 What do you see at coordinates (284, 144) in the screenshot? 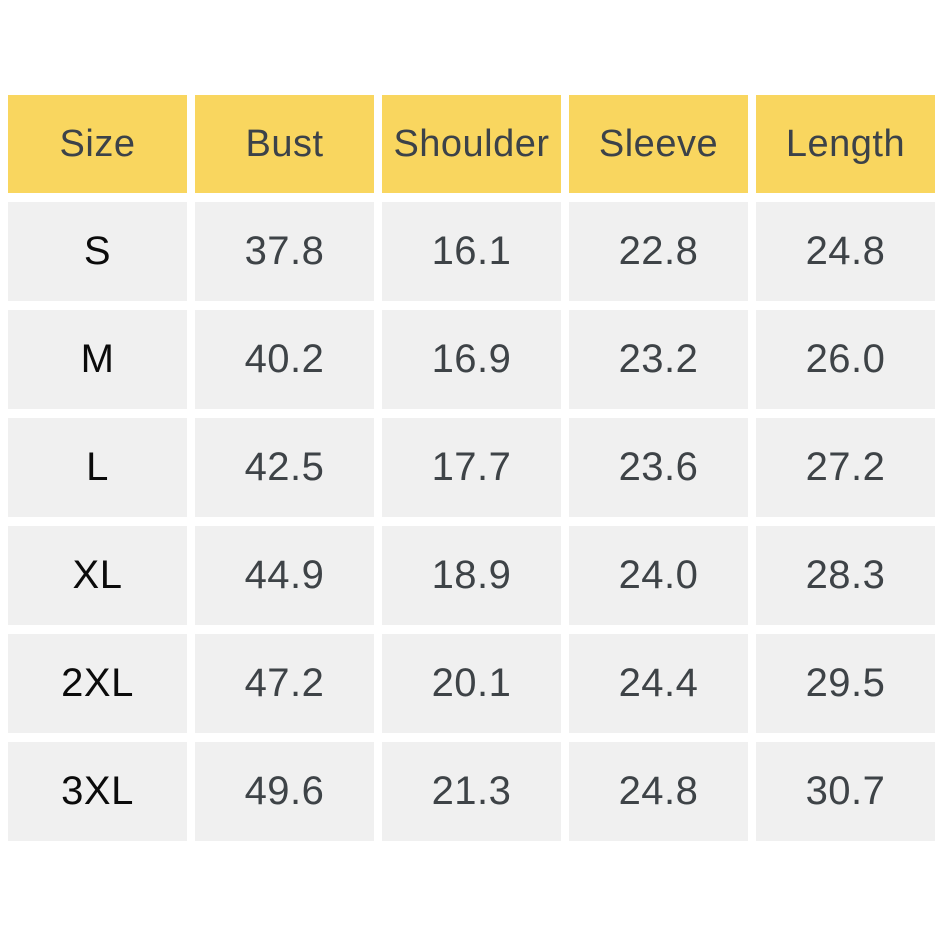
I see `header-cell-bust: Bust` at bounding box center [284, 144].